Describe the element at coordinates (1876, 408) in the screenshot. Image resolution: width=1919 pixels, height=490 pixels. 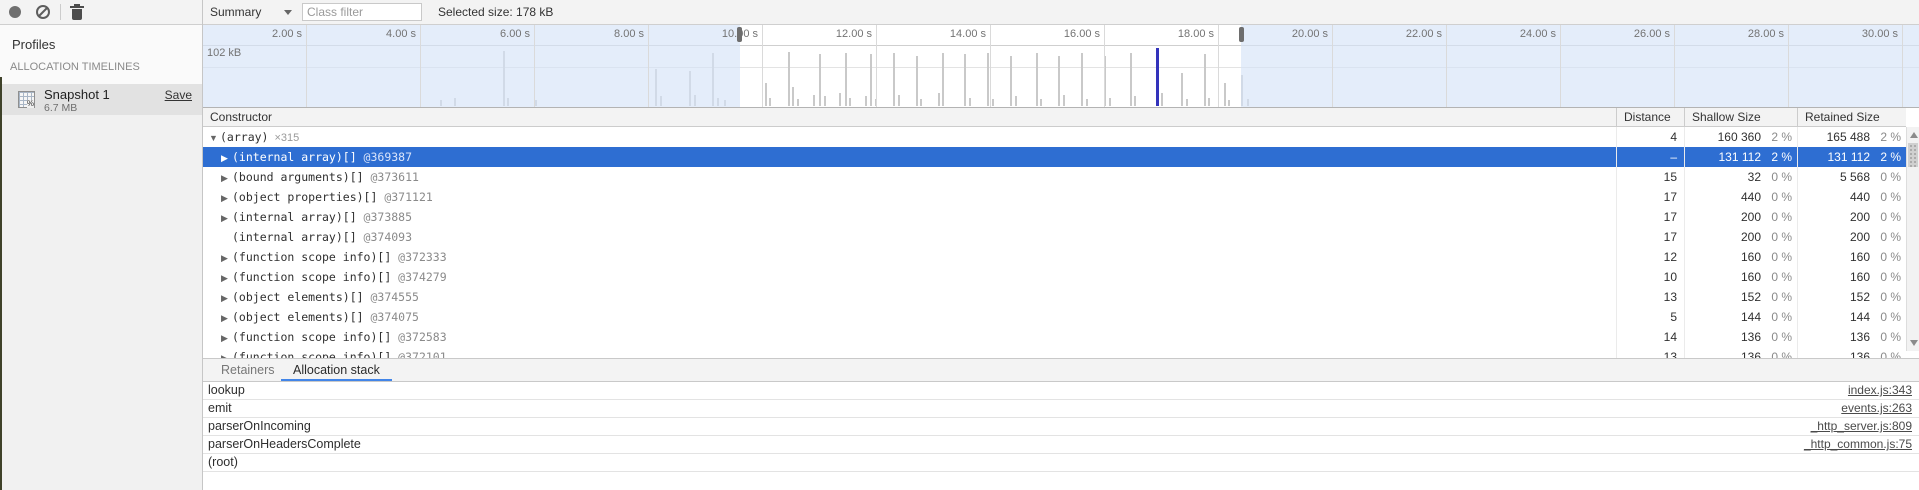
I see `stack-frame-source-link: events.js:263` at that location.